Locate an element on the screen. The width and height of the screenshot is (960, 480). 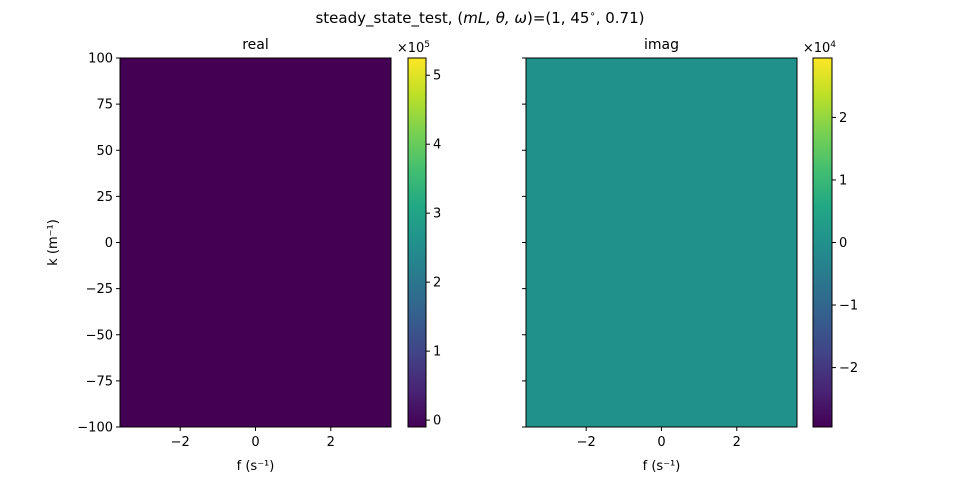
colorbar-multiplier: ×104 is located at coordinates (819, 48).